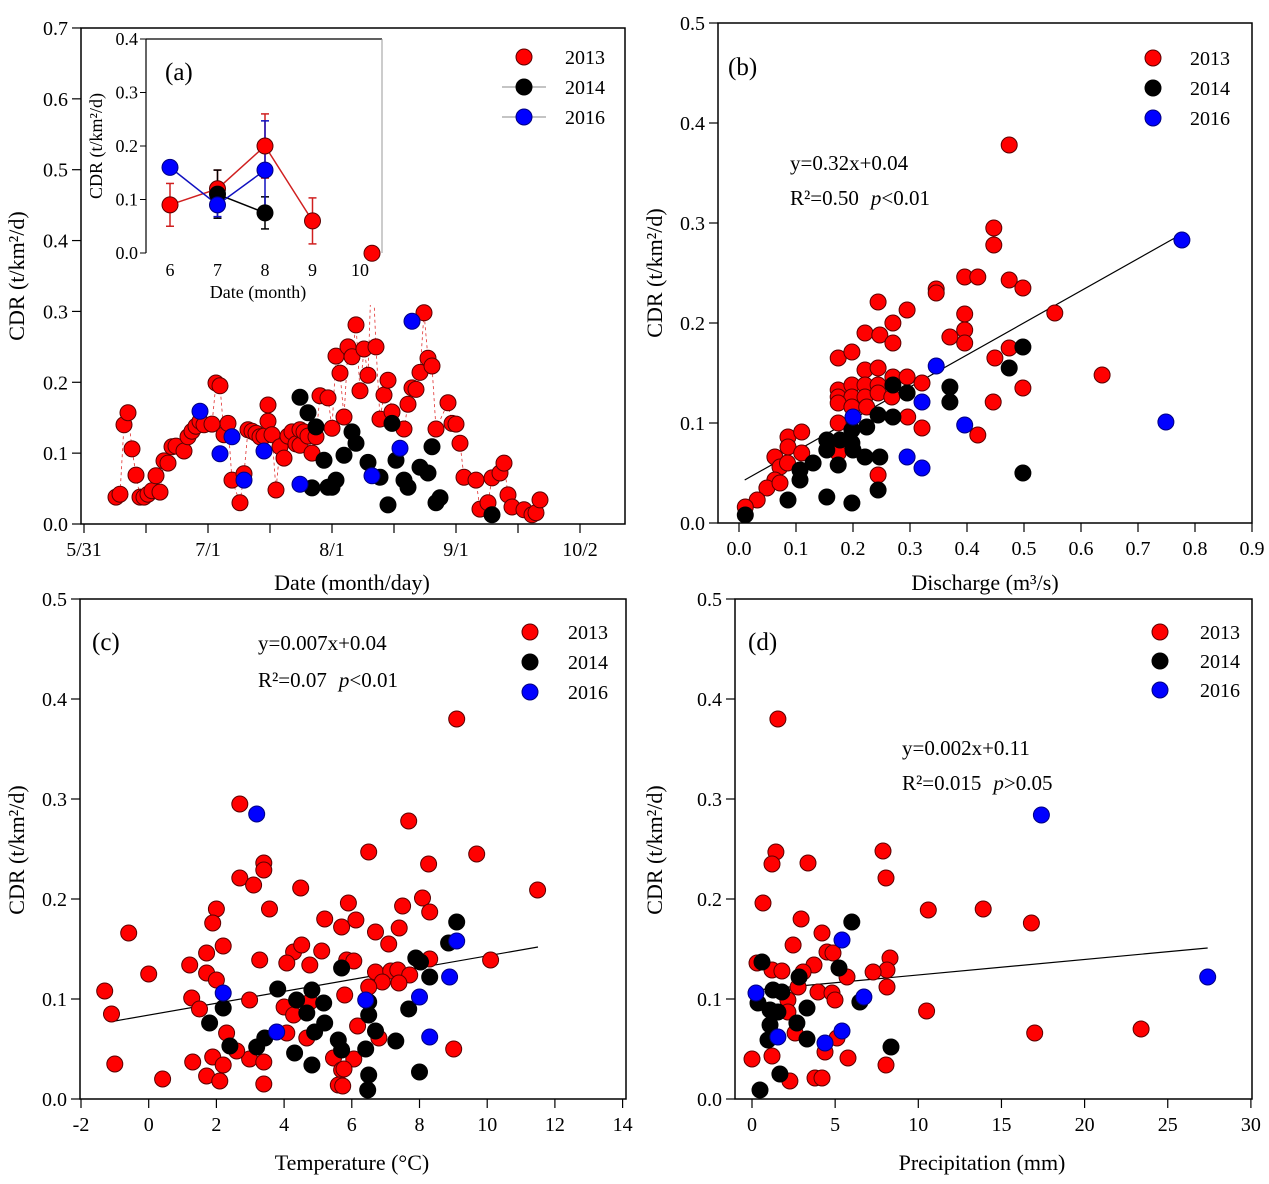  What do you see at coordinates (996, 541) in the screenshot?
I see `x-axis: 0.0 0.1 0.2 0.3 0.4 0.5 0.6 0.7 0.8 0.9` at bounding box center [996, 541].